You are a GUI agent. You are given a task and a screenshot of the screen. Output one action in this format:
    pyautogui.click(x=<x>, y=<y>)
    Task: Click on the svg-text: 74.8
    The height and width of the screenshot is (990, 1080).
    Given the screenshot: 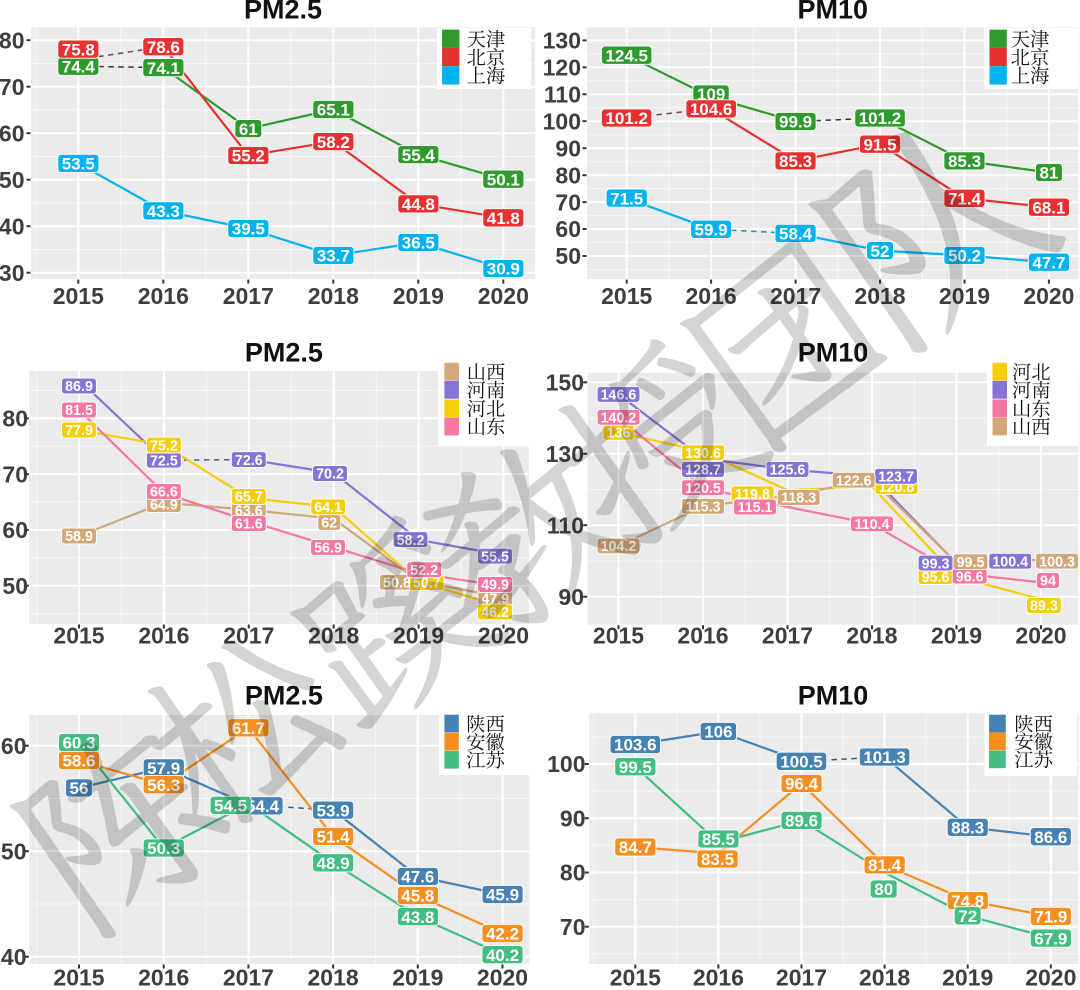 What is the action you would take?
    pyautogui.click(x=967, y=901)
    